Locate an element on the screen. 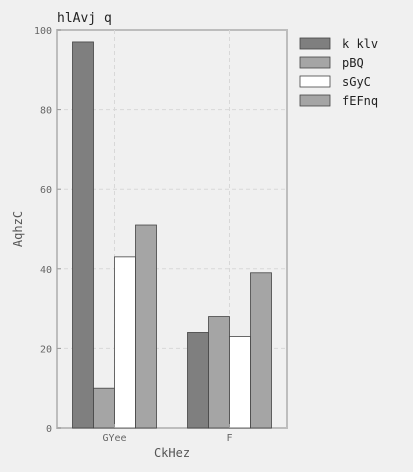 This screenshot has height=472, width=413. bar-pBQ-F is located at coordinates (219, 372).